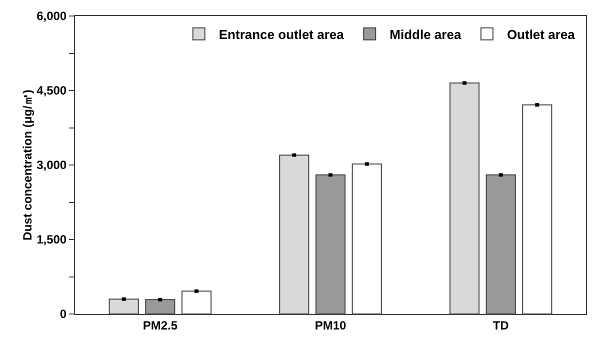  What do you see at coordinates (426, 34) in the screenshot?
I see `legend-label: Middle area` at bounding box center [426, 34].